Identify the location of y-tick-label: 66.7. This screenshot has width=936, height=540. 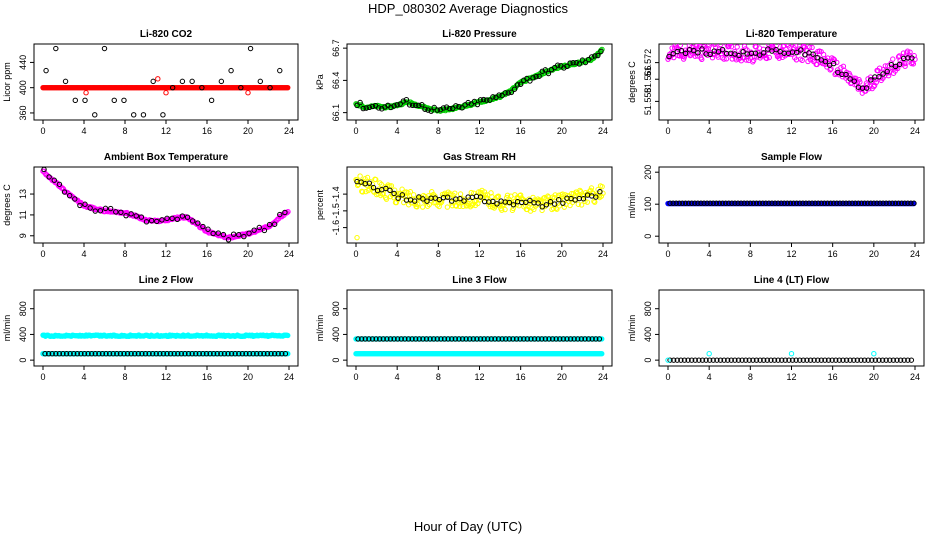
(336, 48).